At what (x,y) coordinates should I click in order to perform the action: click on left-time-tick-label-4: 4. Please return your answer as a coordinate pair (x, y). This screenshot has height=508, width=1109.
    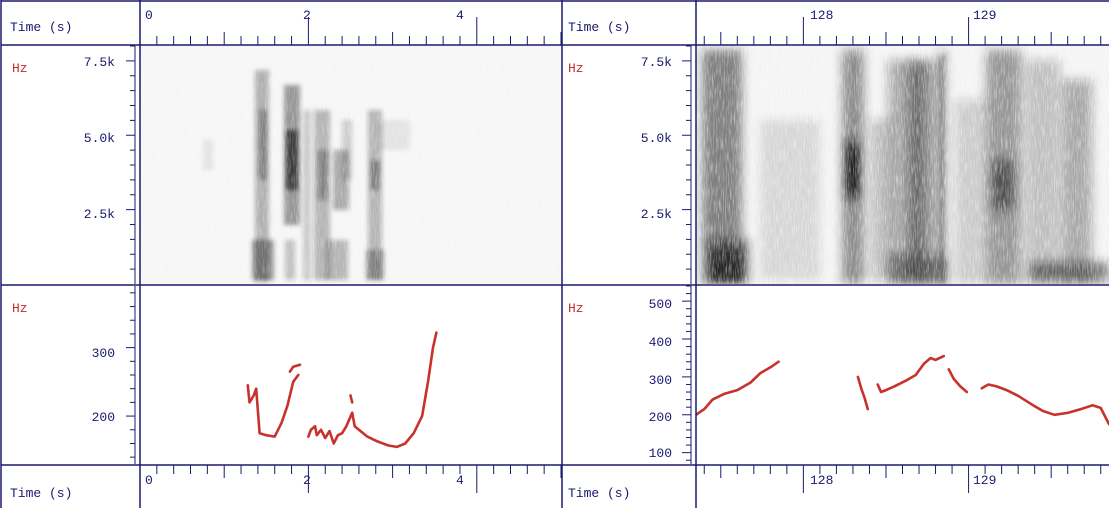
    Looking at the image, I should click on (460, 15).